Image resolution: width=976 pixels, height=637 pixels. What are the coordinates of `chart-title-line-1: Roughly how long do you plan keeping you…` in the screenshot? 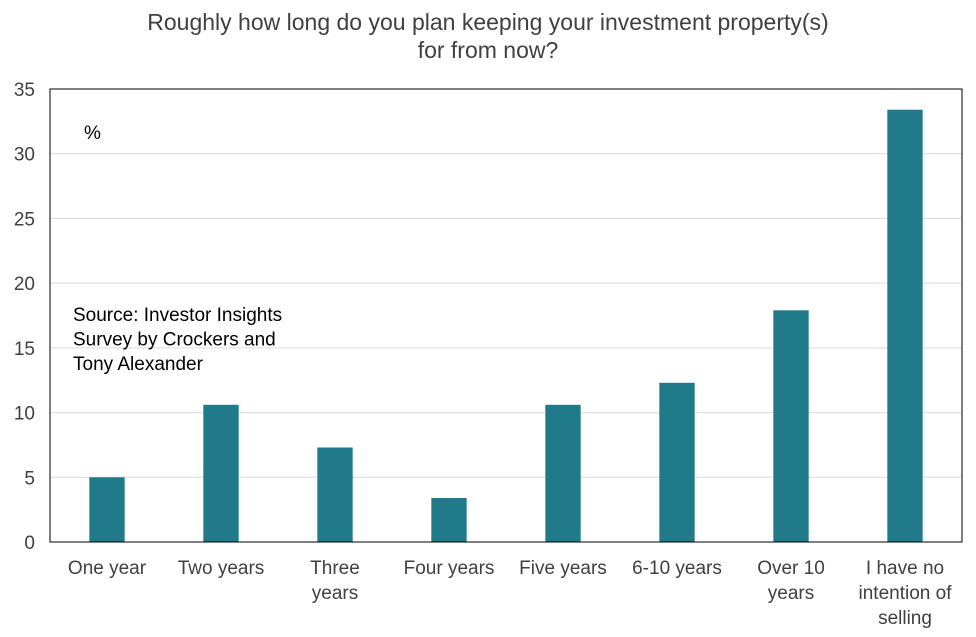 It's located at (488, 22).